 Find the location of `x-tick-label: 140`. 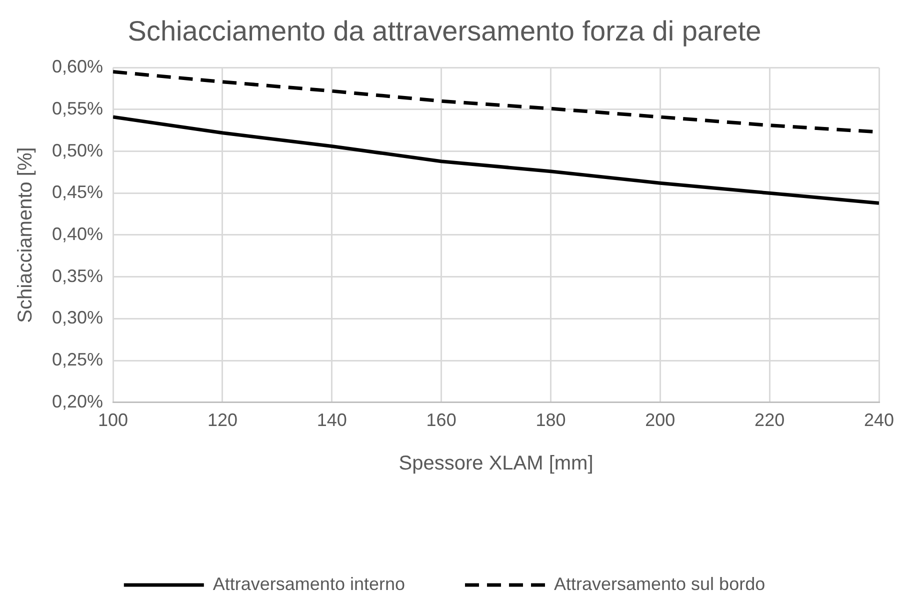

x-tick-label: 140 is located at coordinates (331, 420).